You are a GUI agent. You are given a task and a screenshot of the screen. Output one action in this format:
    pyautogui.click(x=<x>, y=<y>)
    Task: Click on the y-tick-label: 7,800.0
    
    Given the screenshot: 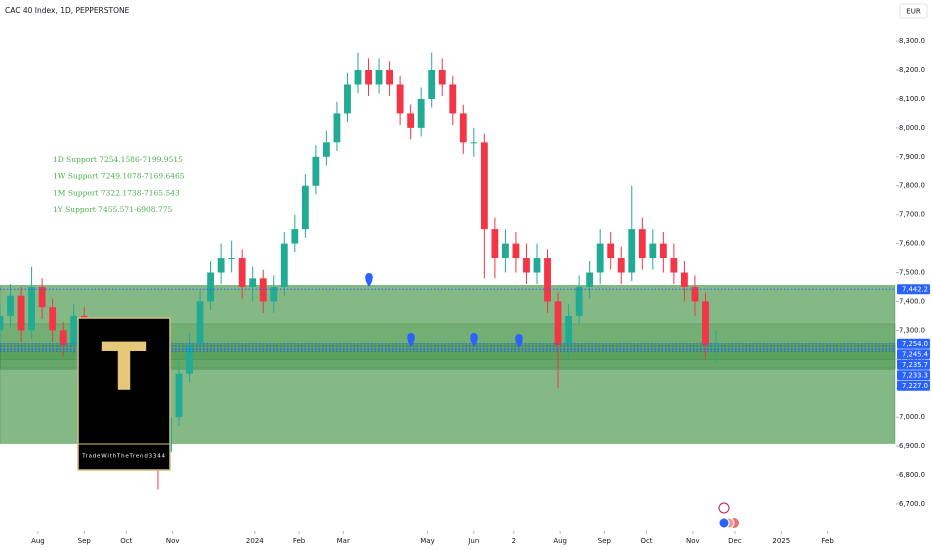 What is the action you would take?
    pyautogui.click(x=912, y=186)
    